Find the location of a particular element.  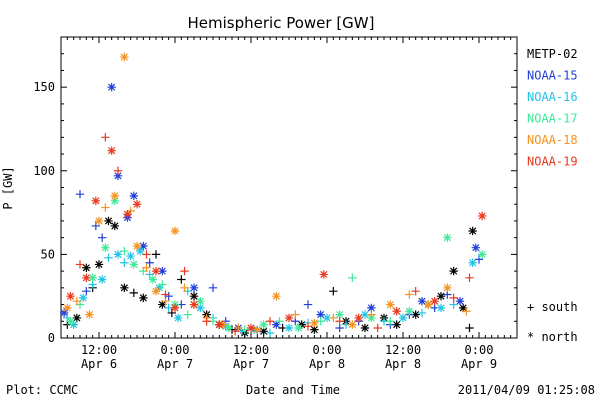

marker-legend: + south * north is located at coordinates (552, 322).